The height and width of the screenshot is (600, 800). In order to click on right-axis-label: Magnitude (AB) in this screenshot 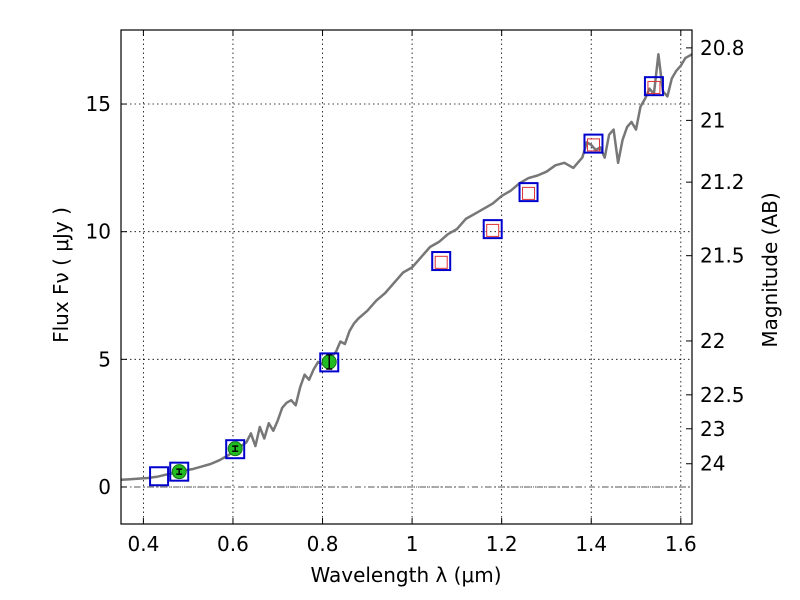, I will do `click(770, 269)`.